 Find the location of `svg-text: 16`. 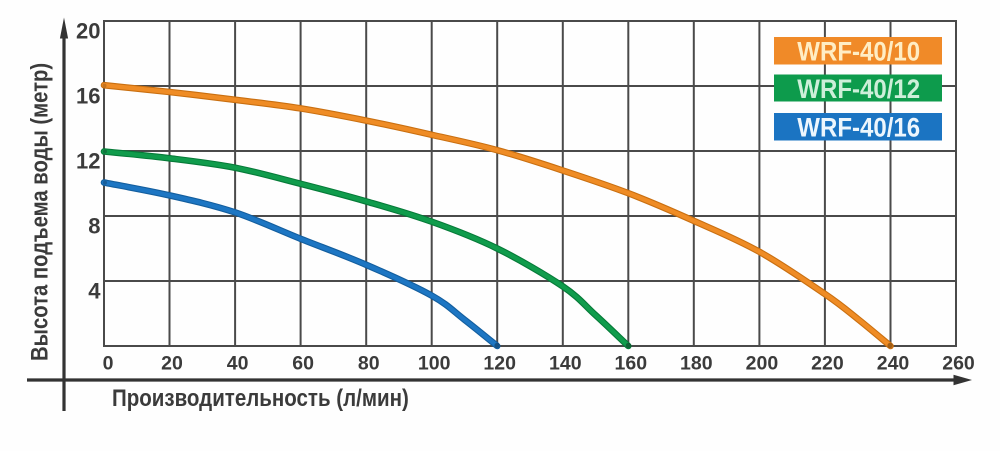

svg-text: 16 is located at coordinates (88, 96).